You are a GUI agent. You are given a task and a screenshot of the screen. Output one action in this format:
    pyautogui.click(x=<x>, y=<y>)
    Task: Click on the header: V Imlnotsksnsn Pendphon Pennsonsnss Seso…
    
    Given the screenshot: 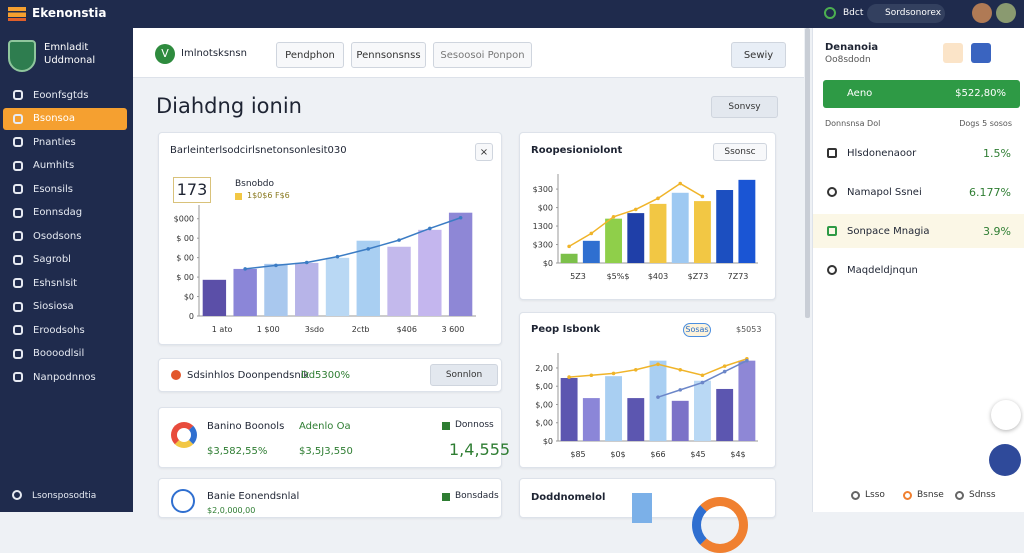 What is the action you would take?
    pyautogui.click(x=468, y=53)
    